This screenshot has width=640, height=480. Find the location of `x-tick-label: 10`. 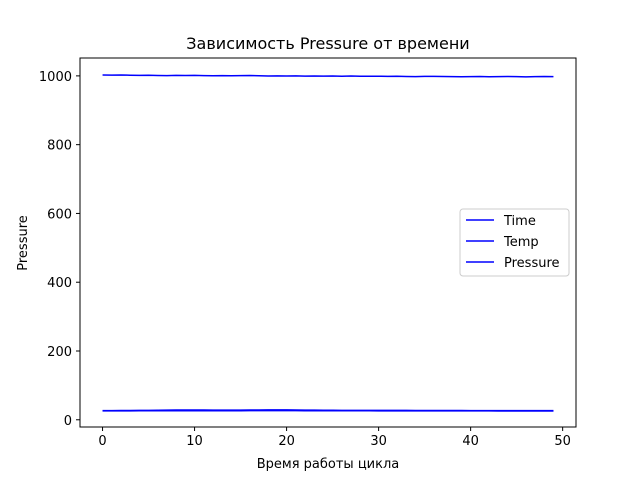

x-tick-label: 10 is located at coordinates (194, 441).